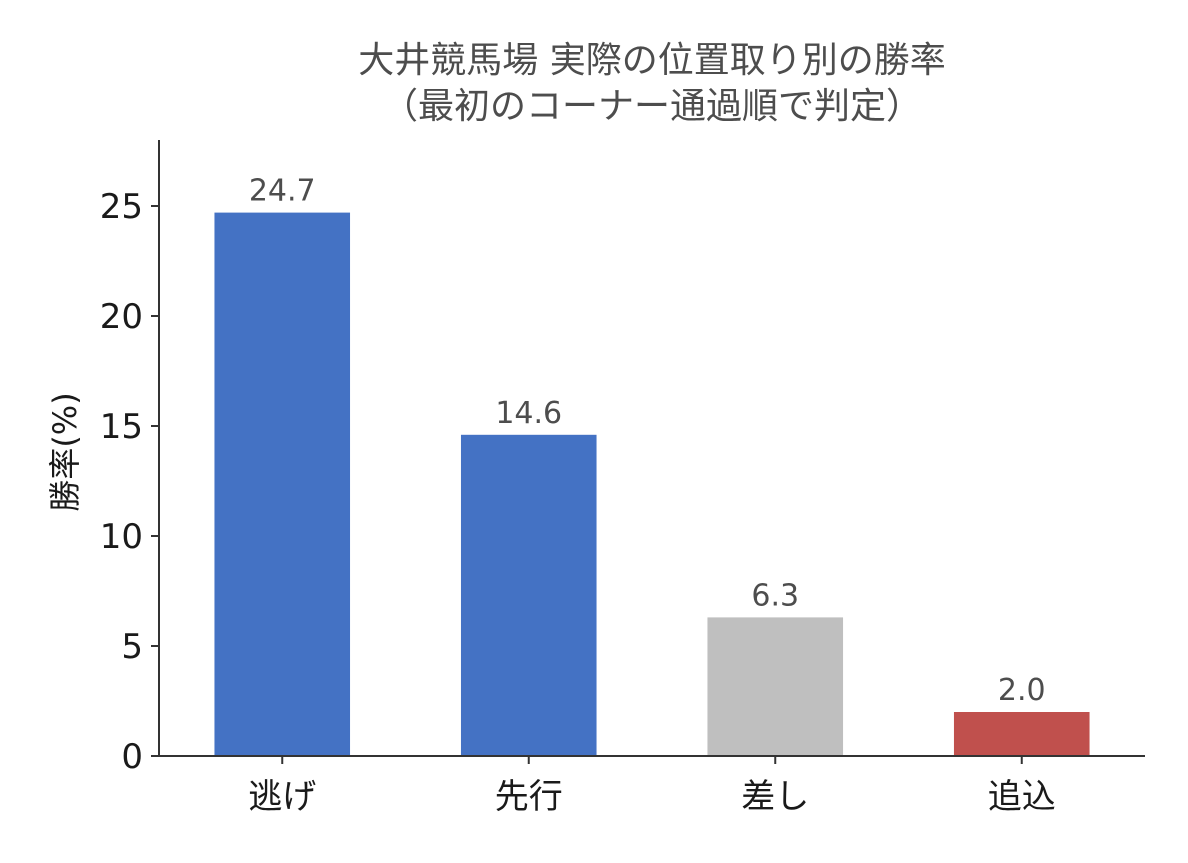 The image size is (1188, 863). I want to click on bar-value-label-1: 24.7, so click(282, 191).